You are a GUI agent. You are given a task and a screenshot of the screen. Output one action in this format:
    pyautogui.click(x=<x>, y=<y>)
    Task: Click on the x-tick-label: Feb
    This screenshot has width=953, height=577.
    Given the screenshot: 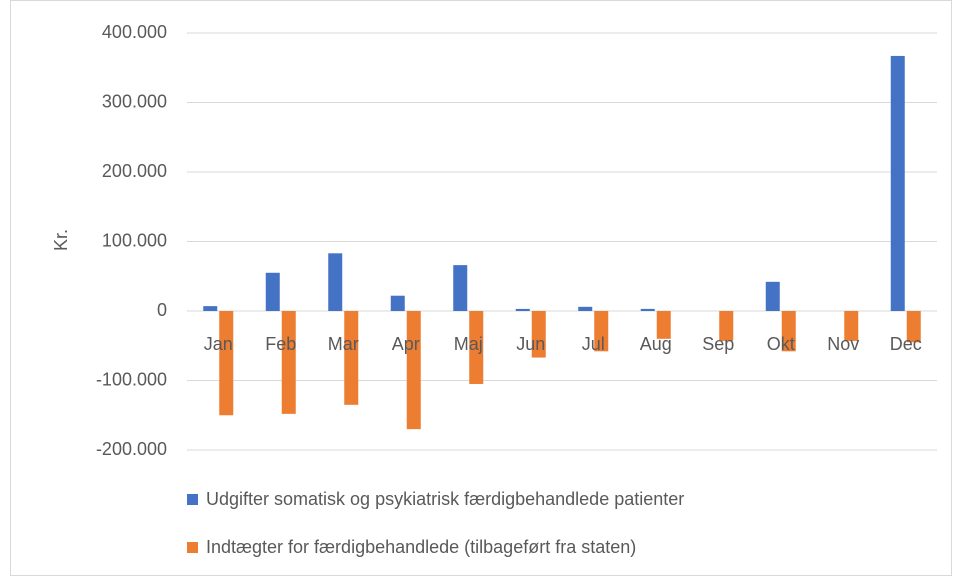 What is the action you would take?
    pyautogui.click(x=280, y=344)
    